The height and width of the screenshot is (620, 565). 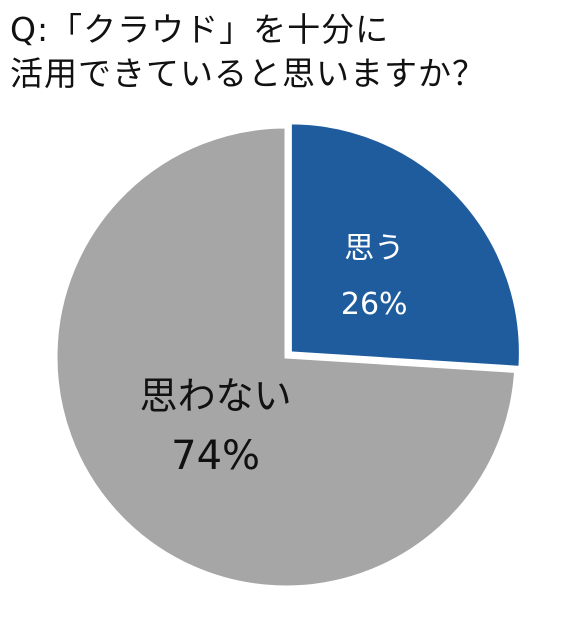 I want to click on slice-name-label-0: 思う, so click(x=374, y=248).